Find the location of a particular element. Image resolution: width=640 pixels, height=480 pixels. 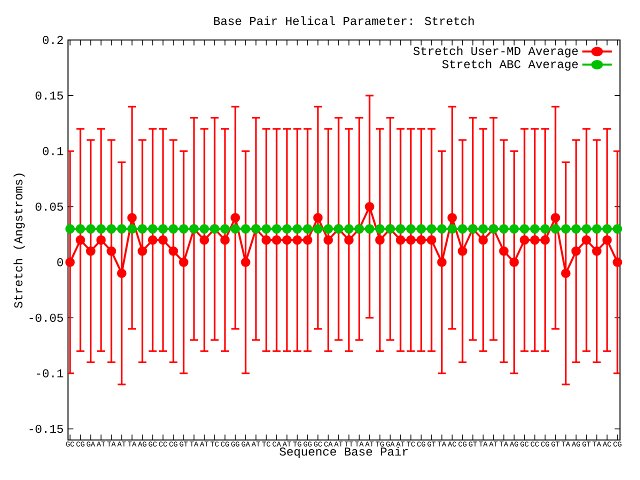

y-tick-label: 0.15 is located at coordinates (49, 95).